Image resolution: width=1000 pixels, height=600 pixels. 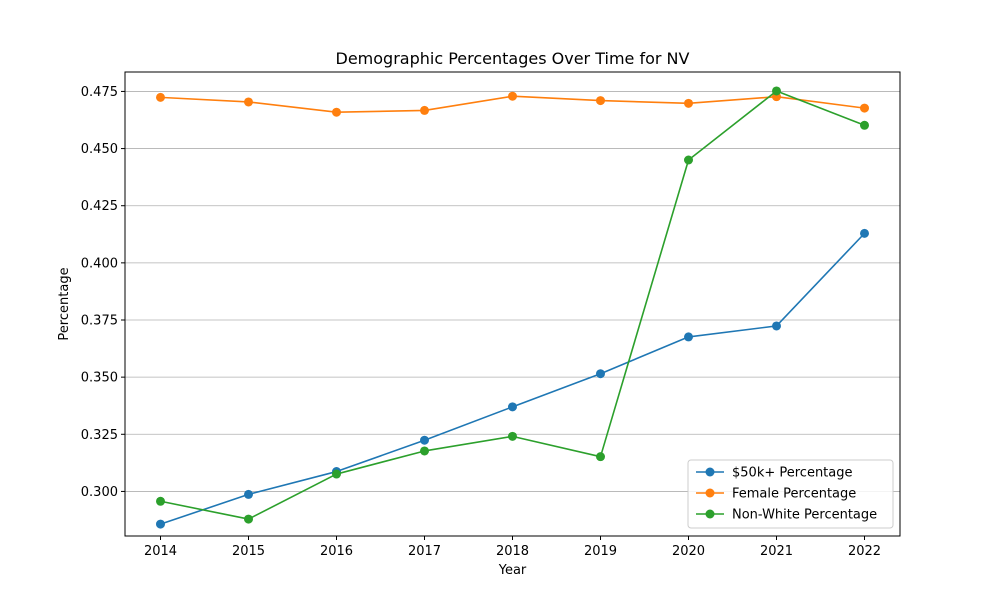 What do you see at coordinates (99, 435) in the screenshot?
I see `y-tick-label: 0.325` at bounding box center [99, 435].